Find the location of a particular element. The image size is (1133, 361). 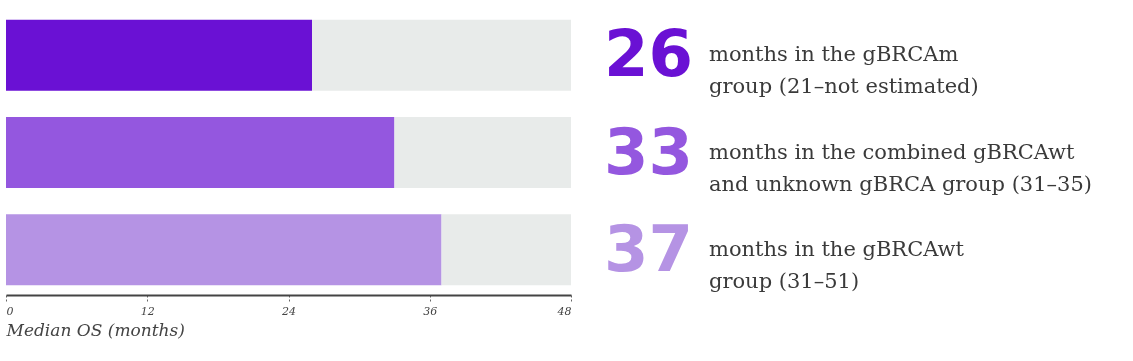

text: months in the gBRCAwt group (31–51) is located at coordinates (837, 264).